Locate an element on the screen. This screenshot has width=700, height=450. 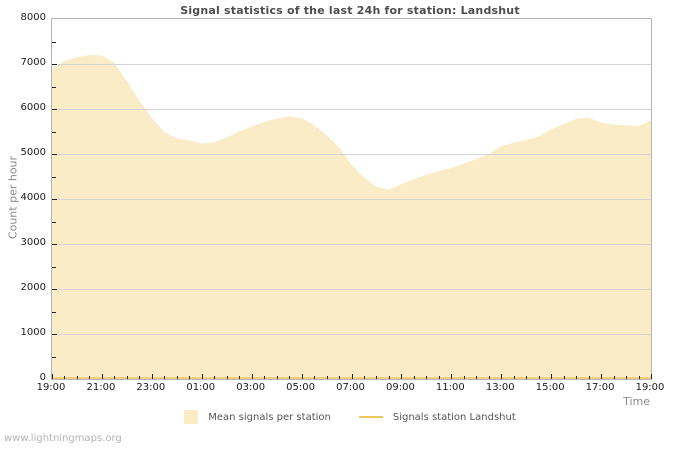
legend-item-station-signals: Signals station Landshut is located at coordinates (437, 417).